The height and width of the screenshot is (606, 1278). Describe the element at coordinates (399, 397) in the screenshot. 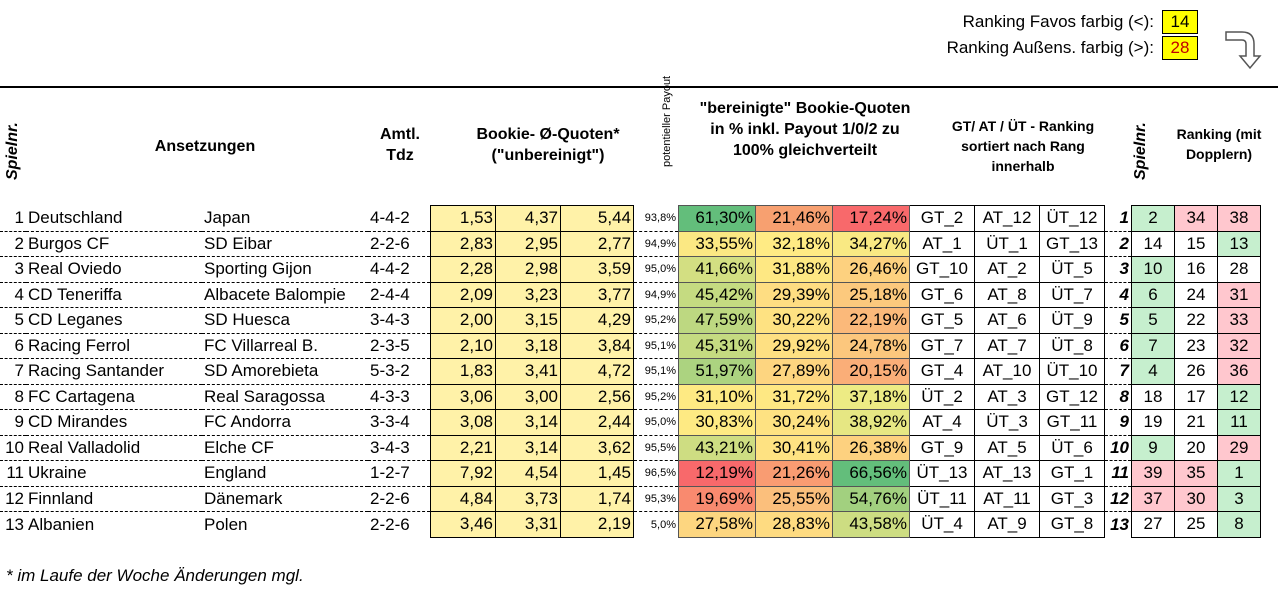

I see `tdz-cell: 4-3-3` at that location.